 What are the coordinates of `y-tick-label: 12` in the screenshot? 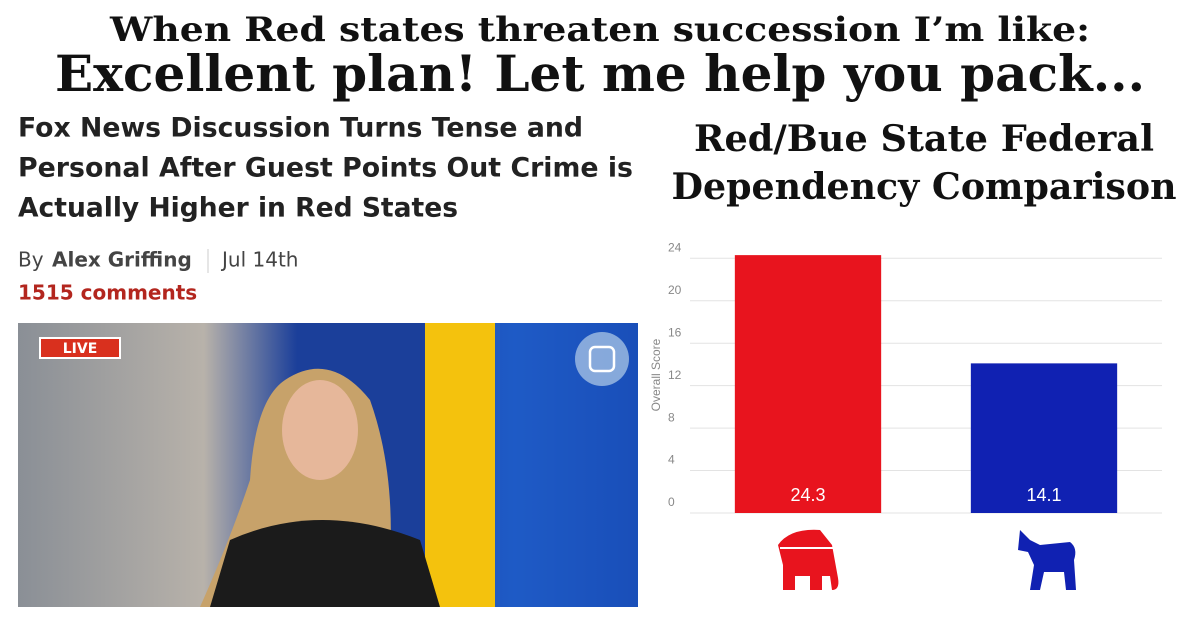 It's located at (675, 375).